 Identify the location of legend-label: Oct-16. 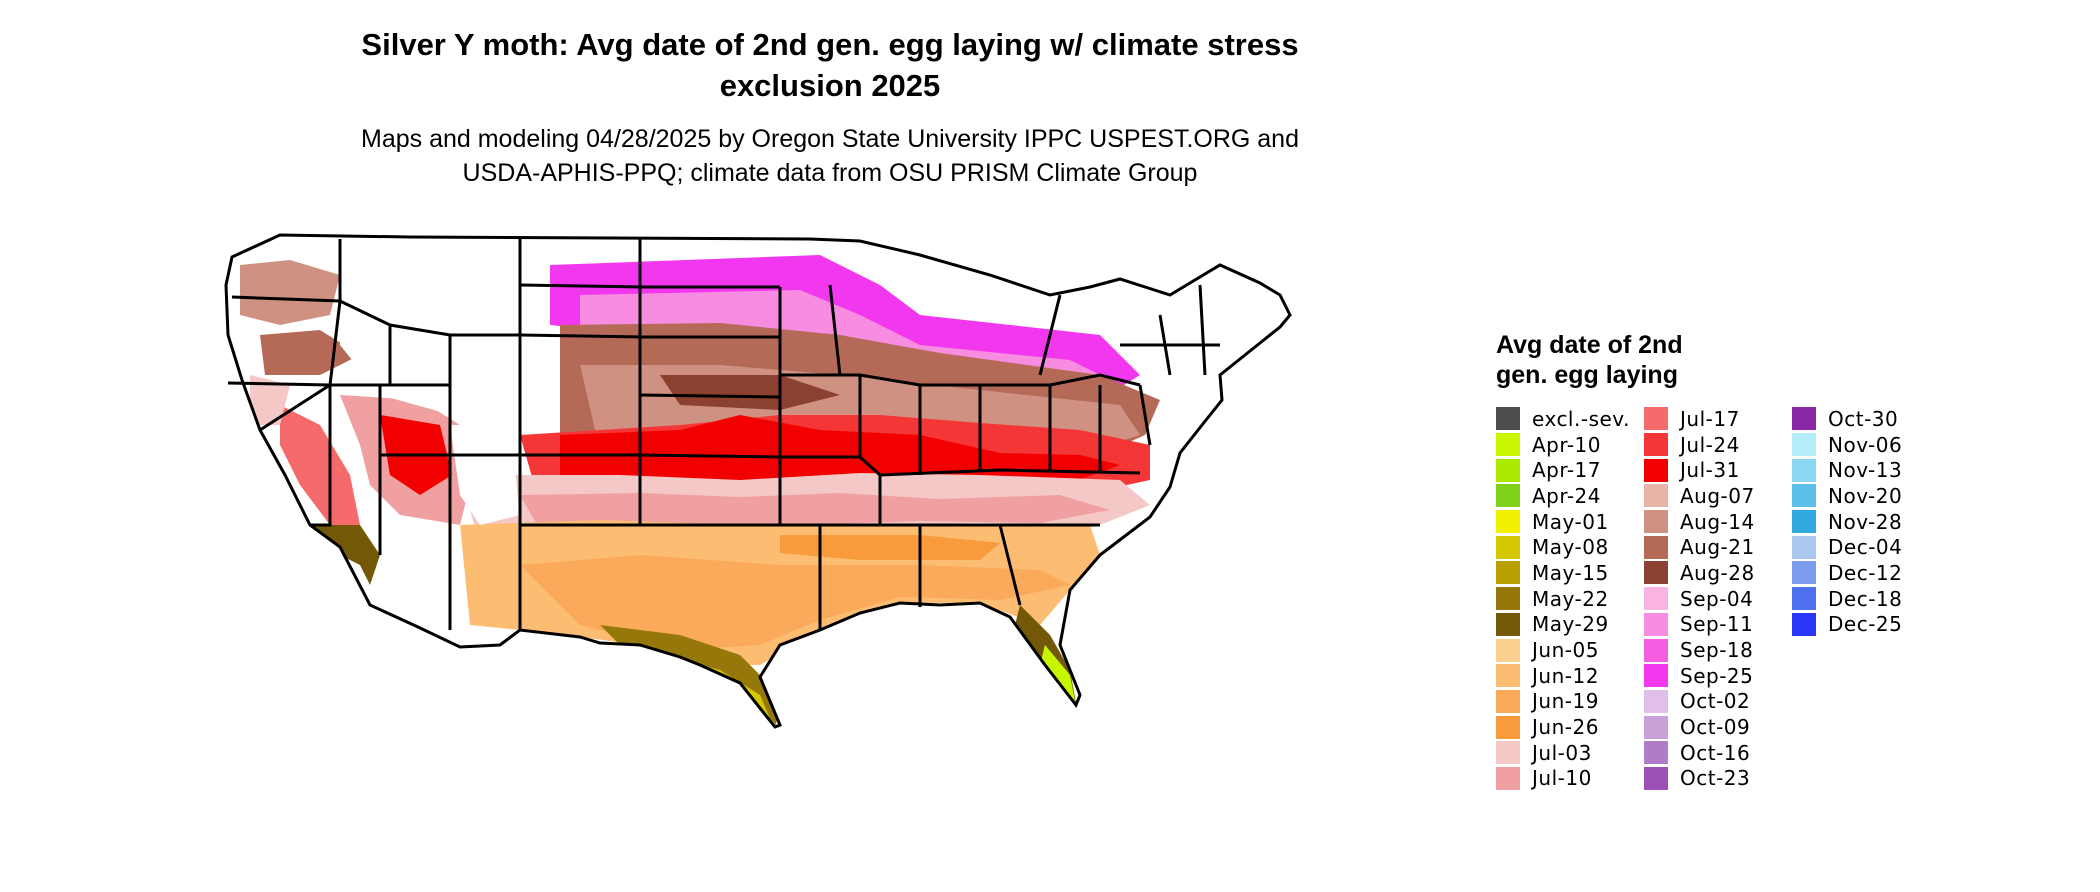
(1715, 752).